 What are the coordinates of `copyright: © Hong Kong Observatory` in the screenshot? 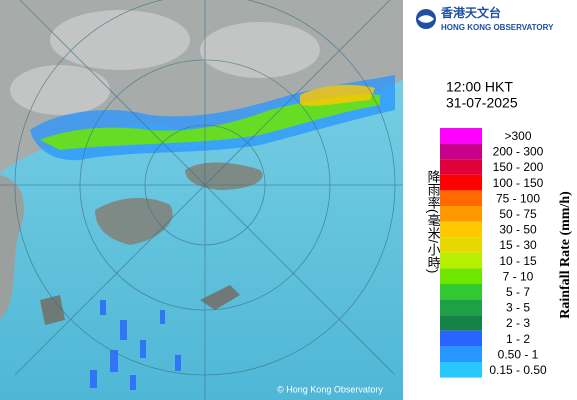 It's located at (330, 389).